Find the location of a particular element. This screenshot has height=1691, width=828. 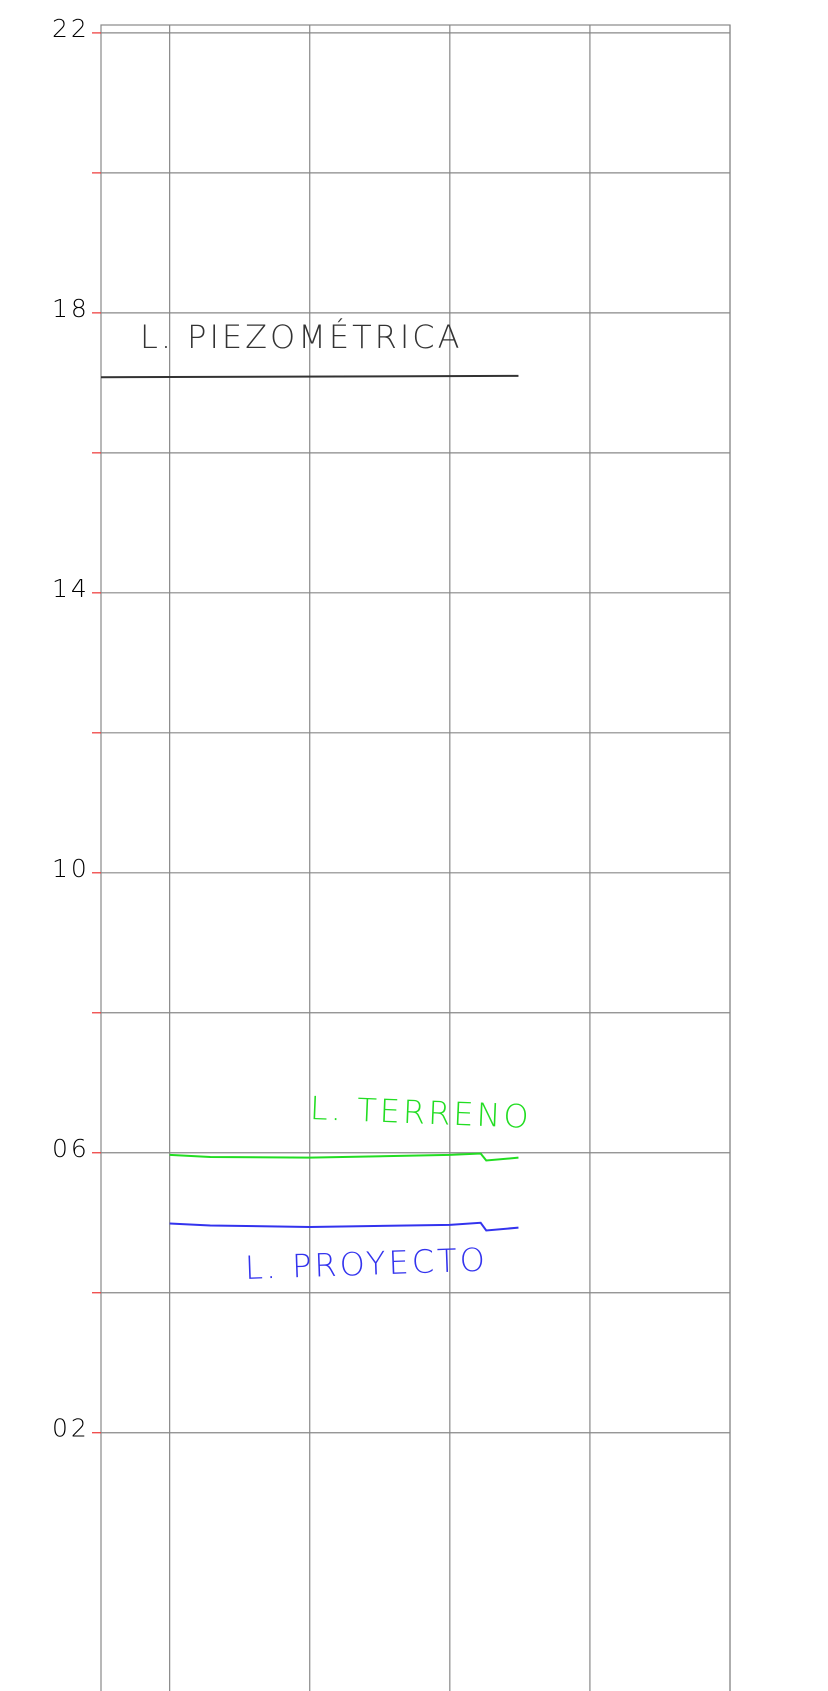

y-tick-label: 22 is located at coordinates (71, 28).